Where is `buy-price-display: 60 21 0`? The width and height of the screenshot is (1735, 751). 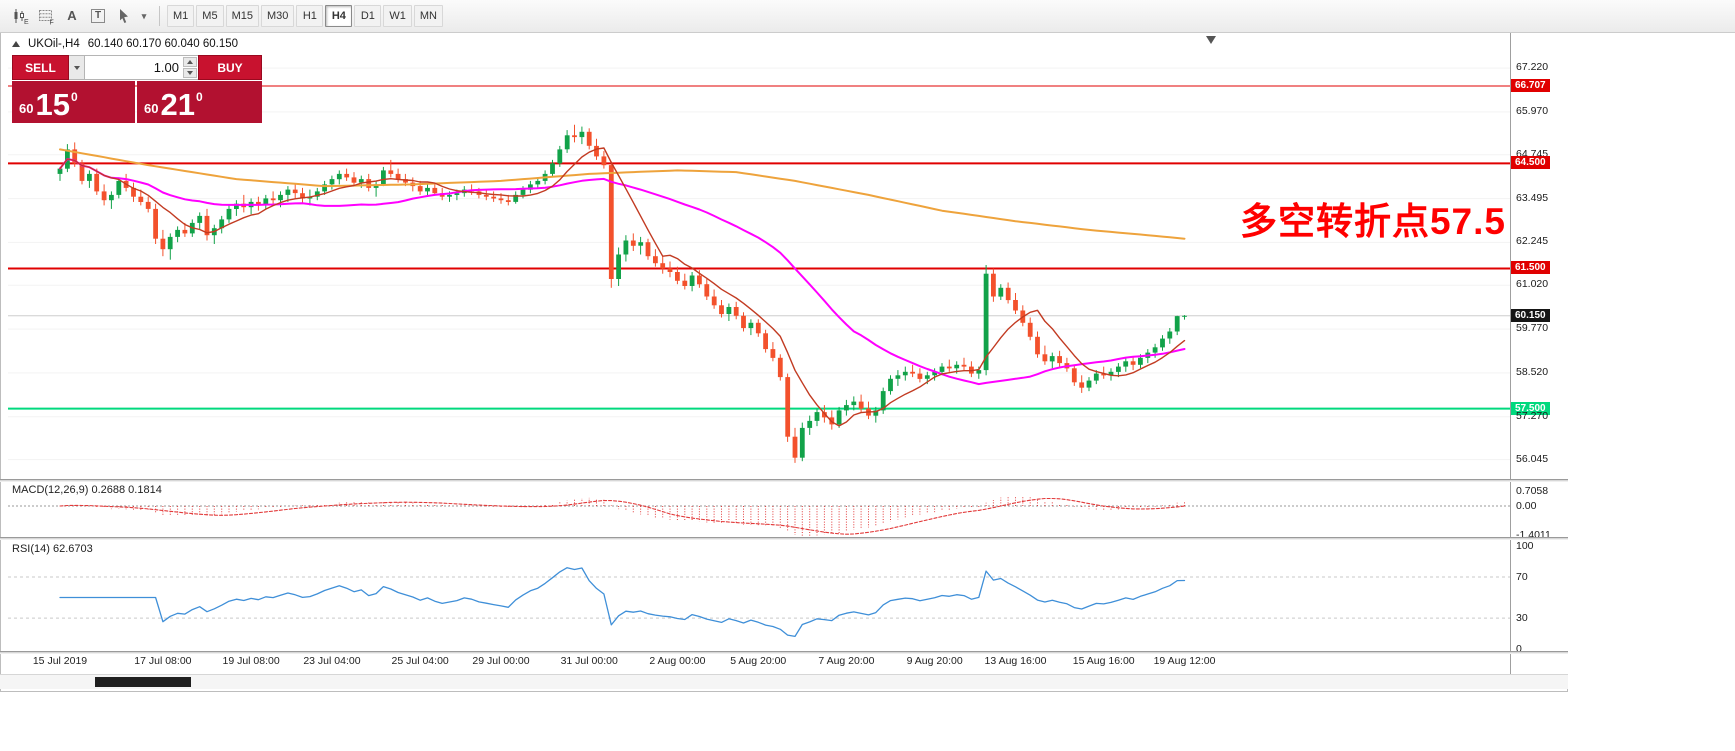
buy-price-display: 60 21 0 is located at coordinates (199, 102).